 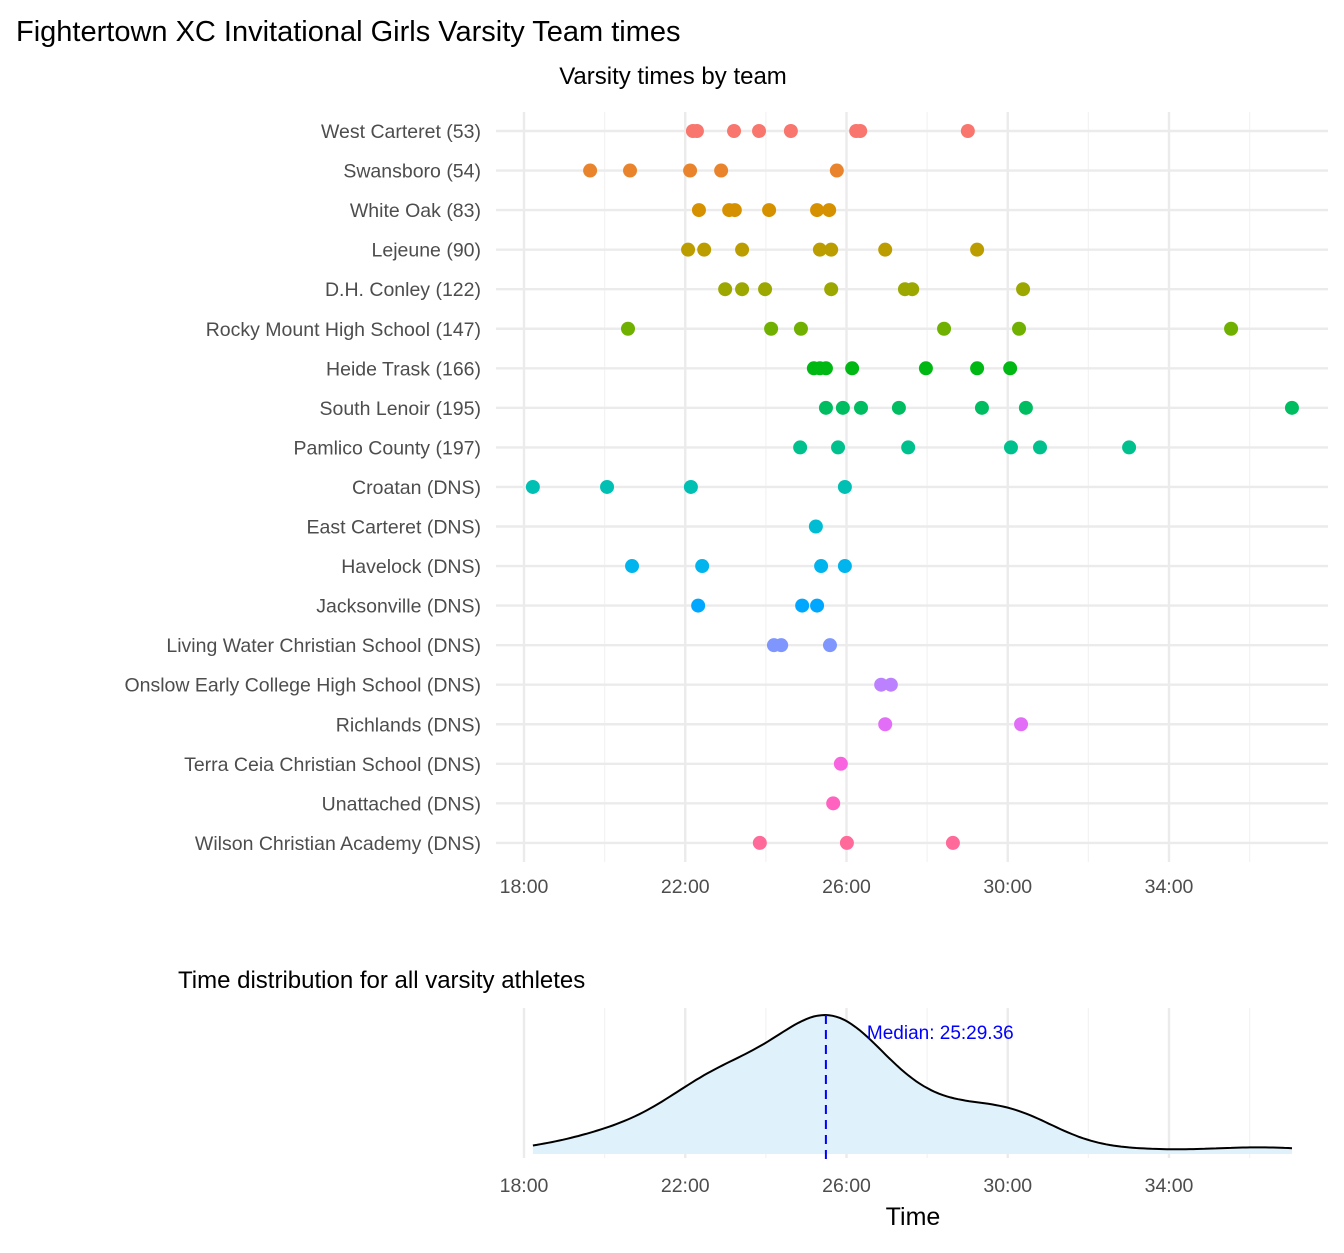 I want to click on density-area, so click(x=912, y=1084).